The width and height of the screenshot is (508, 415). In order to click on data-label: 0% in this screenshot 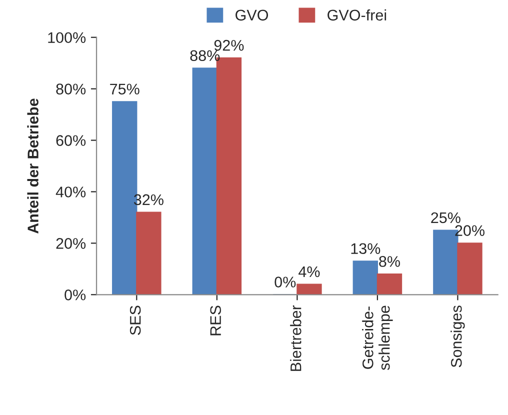, I will do `click(285, 282)`.